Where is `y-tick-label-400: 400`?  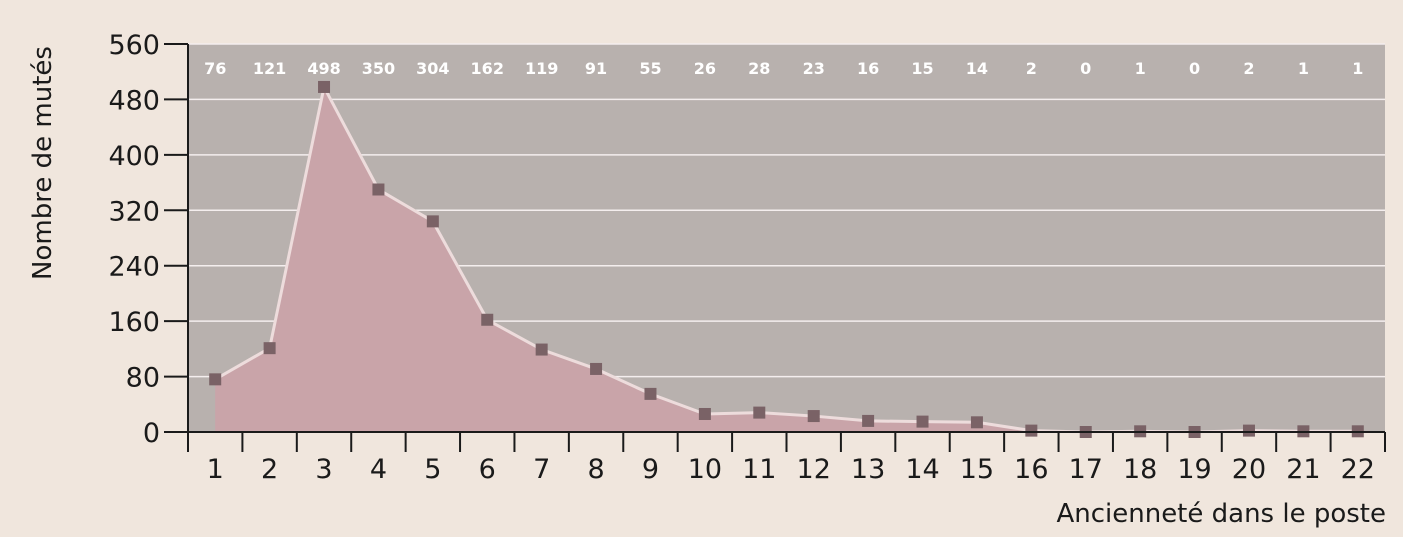
y-tick-label-400: 400 is located at coordinates (134, 156).